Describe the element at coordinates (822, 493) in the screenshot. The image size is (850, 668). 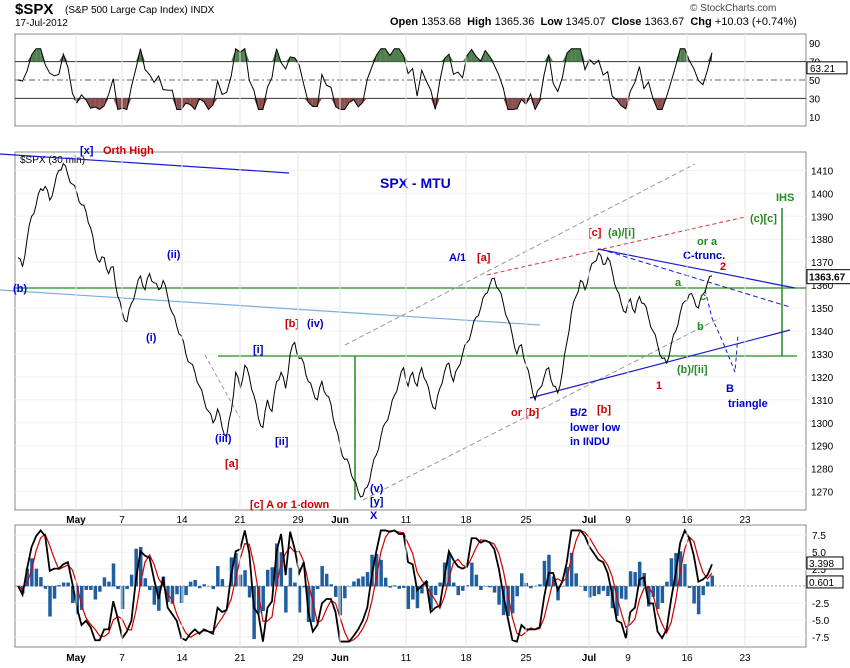
I see `price-tick-label: 1270` at that location.